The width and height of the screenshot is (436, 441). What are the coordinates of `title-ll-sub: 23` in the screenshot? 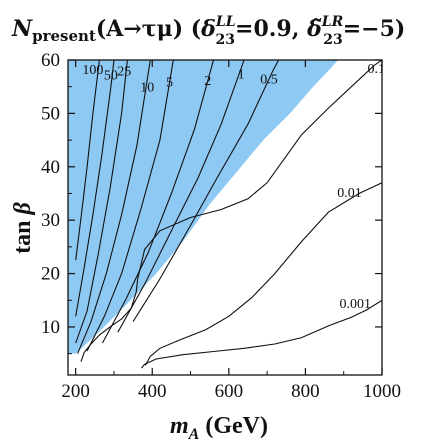 It's located at (225, 40).